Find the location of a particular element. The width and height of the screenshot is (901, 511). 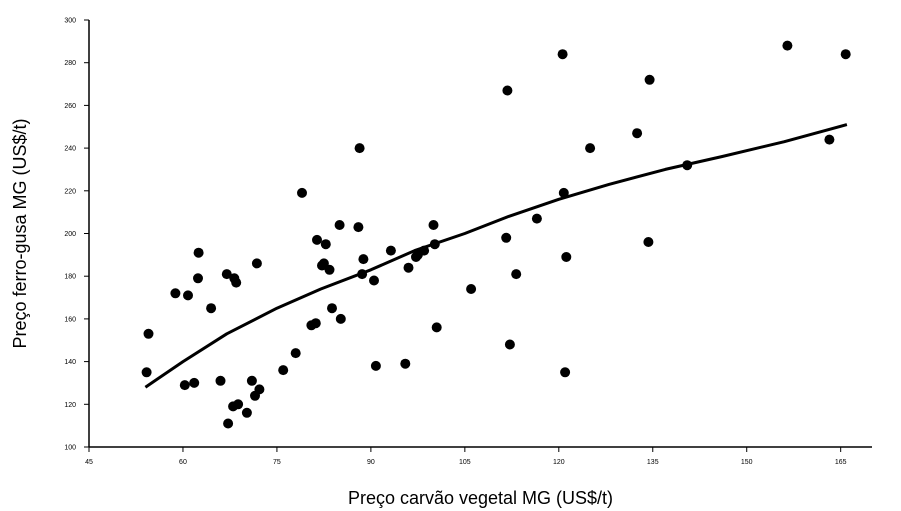

y-tick-label: 280 is located at coordinates (70, 63).